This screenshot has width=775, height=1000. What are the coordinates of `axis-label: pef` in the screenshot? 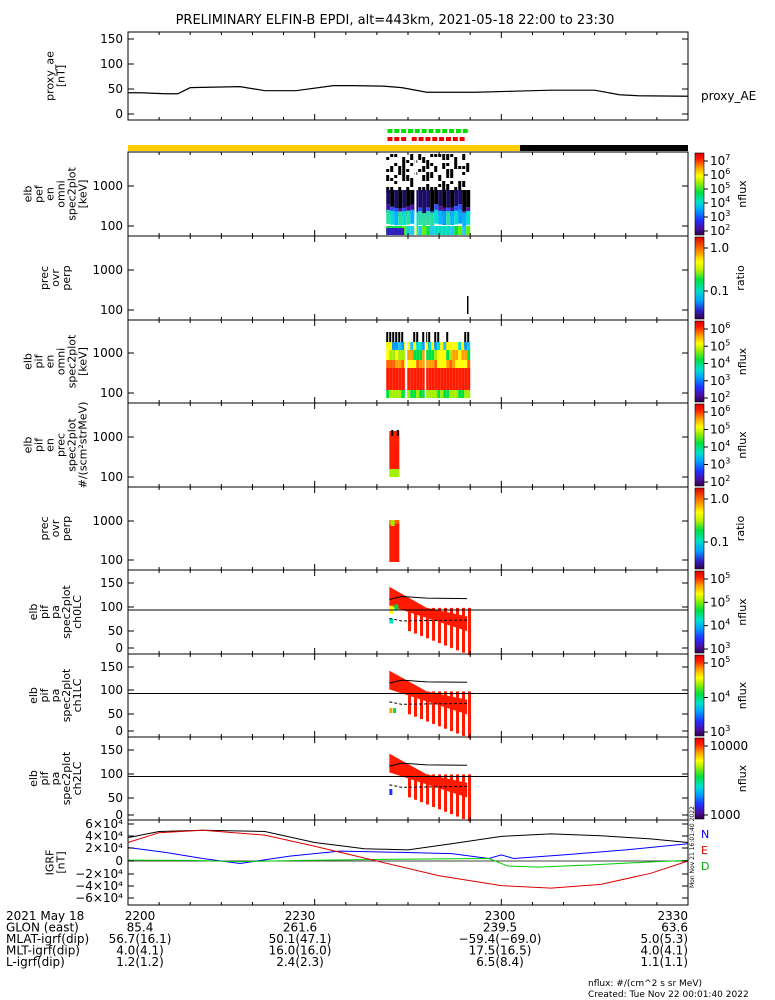 It's located at (39, 193).